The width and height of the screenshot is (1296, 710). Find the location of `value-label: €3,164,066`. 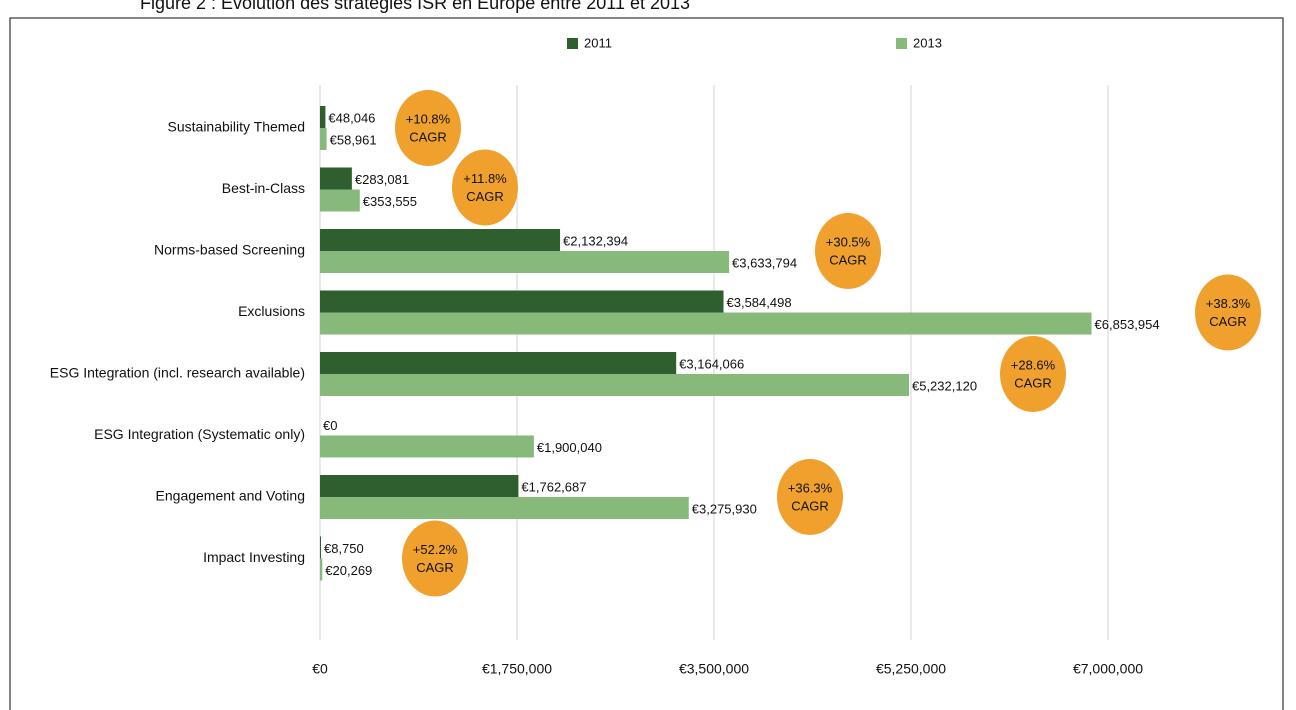

value-label: €3,164,066 is located at coordinates (711, 363).